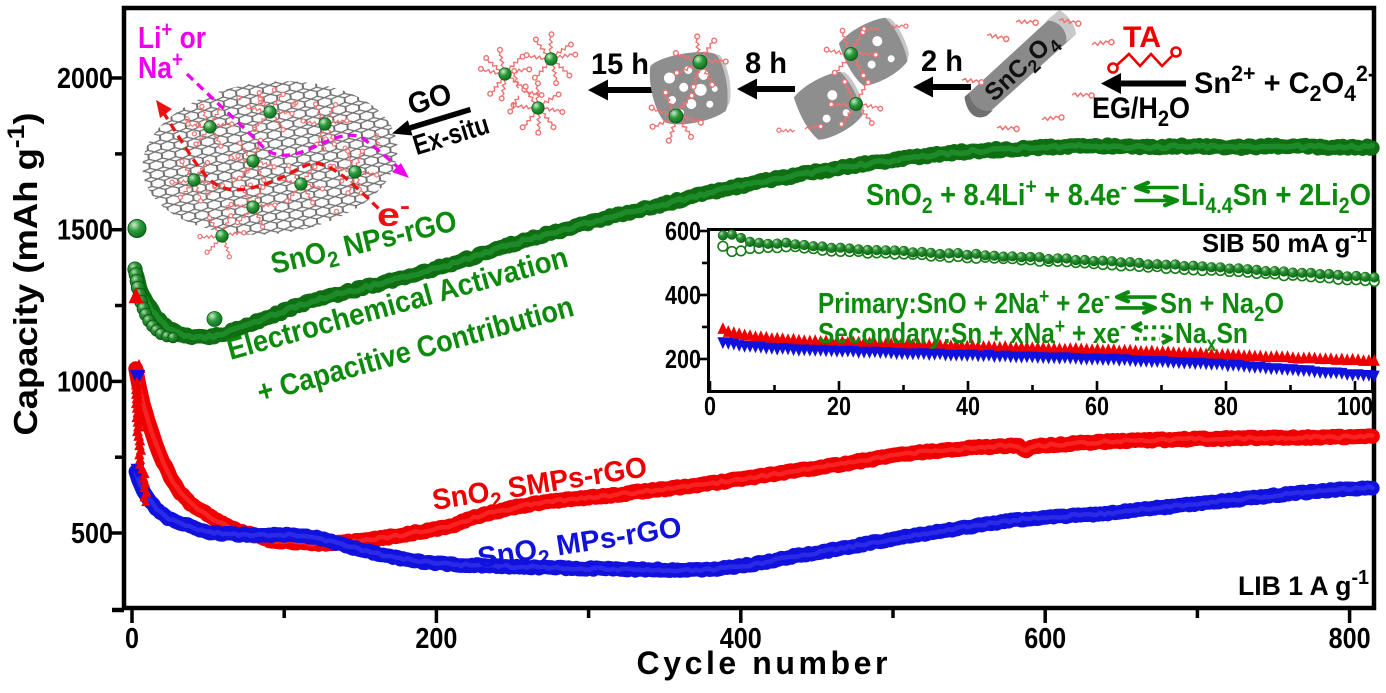 The height and width of the screenshot is (693, 1386). What do you see at coordinates (1276, 197) in the screenshot?
I see `svg-text: Li4.4Sn + 2Li2O` at bounding box center [1276, 197].